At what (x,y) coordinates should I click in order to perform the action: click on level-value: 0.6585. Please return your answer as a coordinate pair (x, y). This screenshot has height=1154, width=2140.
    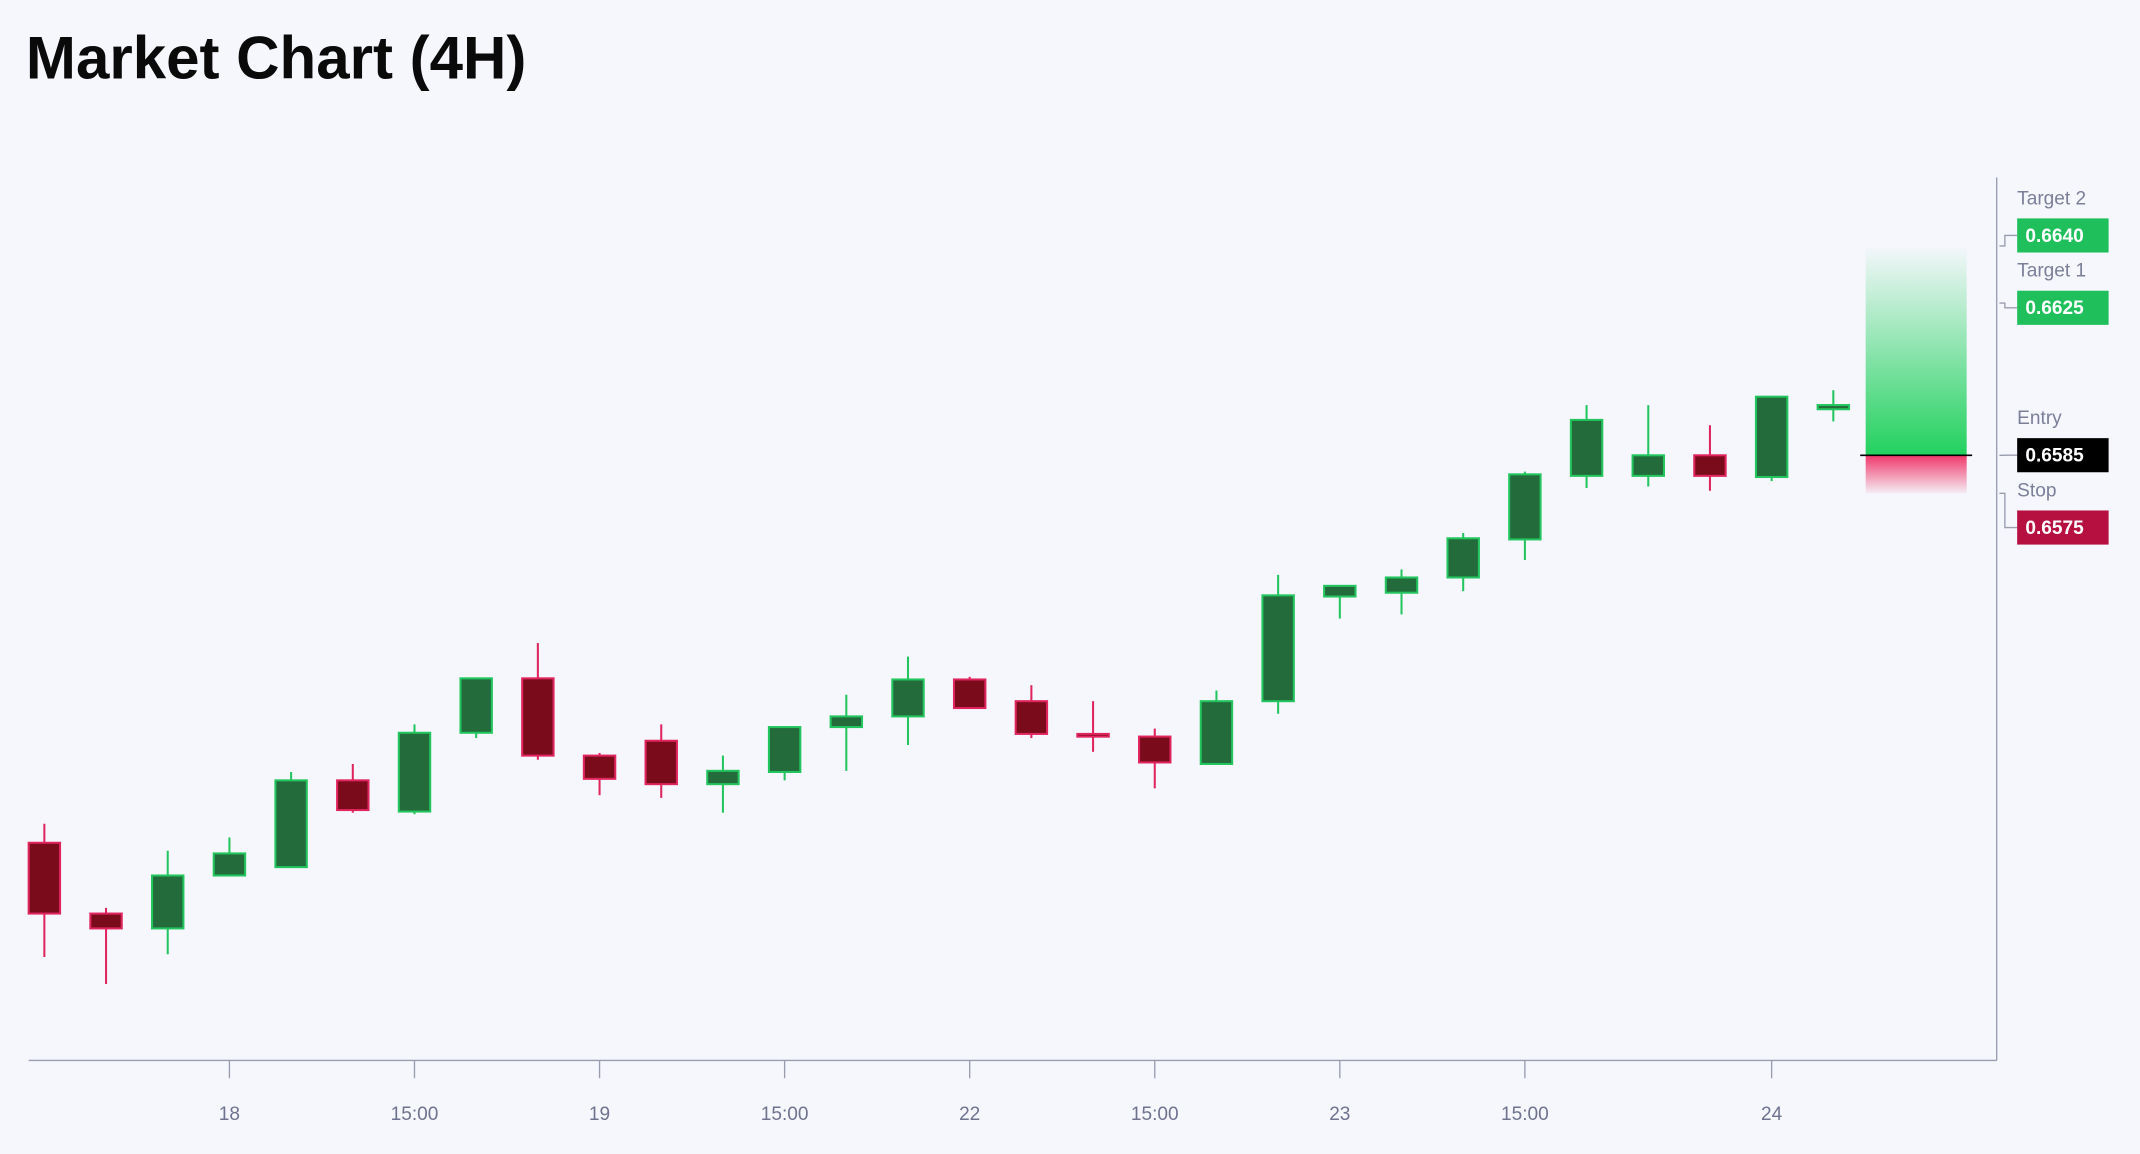
    Looking at the image, I should click on (2054, 456).